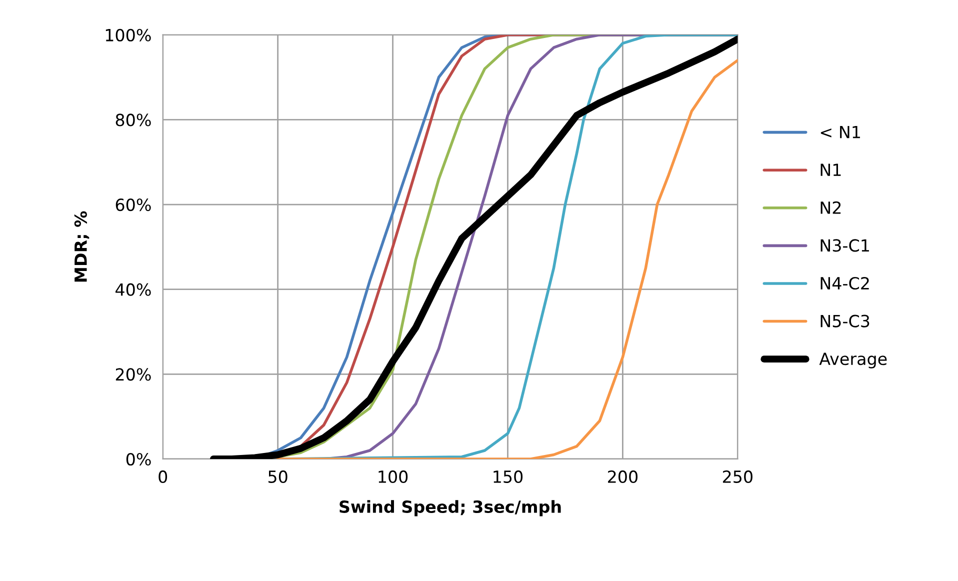 This screenshot has height=581, width=958. I want to click on y-tick-label: 60%, so click(133, 205).